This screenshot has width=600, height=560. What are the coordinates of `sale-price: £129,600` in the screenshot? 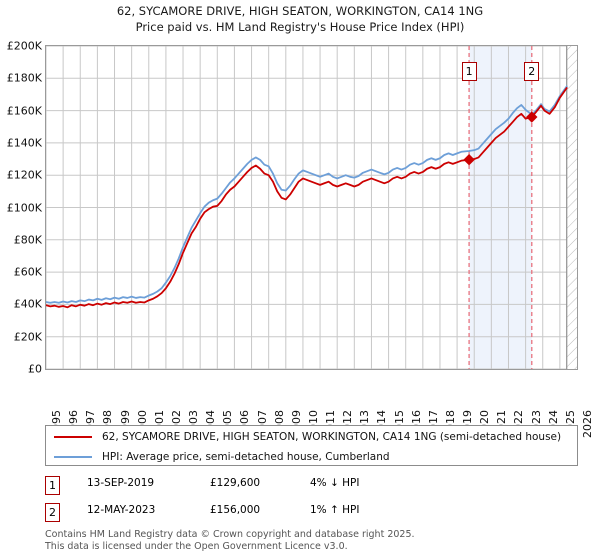 It's located at (235, 483).